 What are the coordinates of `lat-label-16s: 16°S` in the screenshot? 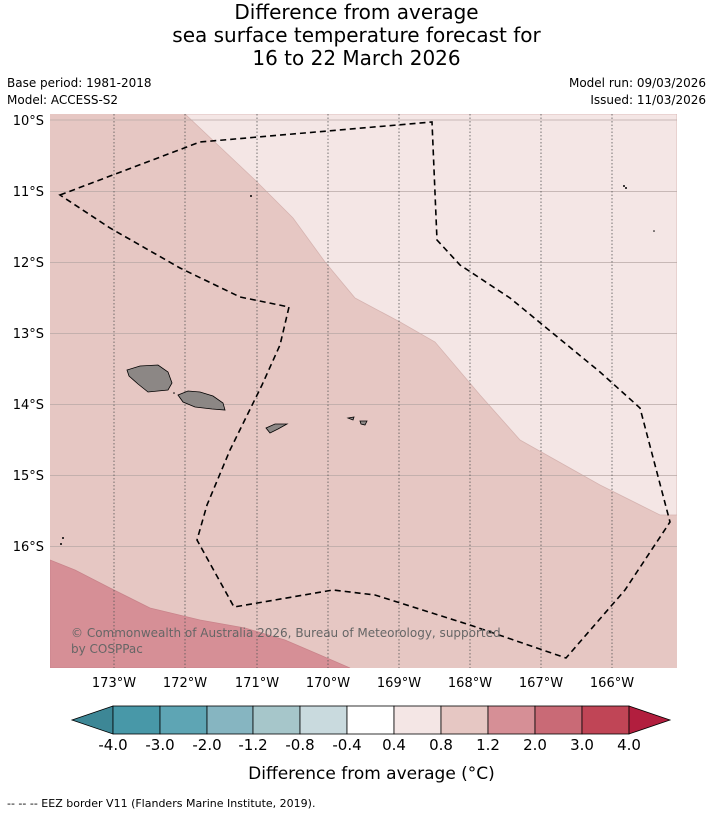 It's located at (28, 547).